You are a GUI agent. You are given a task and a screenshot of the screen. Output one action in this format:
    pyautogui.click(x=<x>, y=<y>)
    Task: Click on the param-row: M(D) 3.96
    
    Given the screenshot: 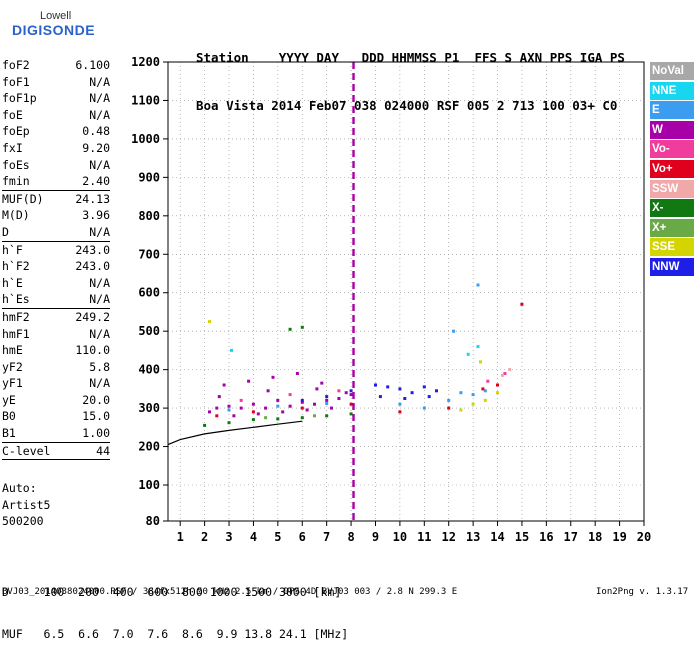 What is the action you would take?
    pyautogui.click(x=56, y=215)
    